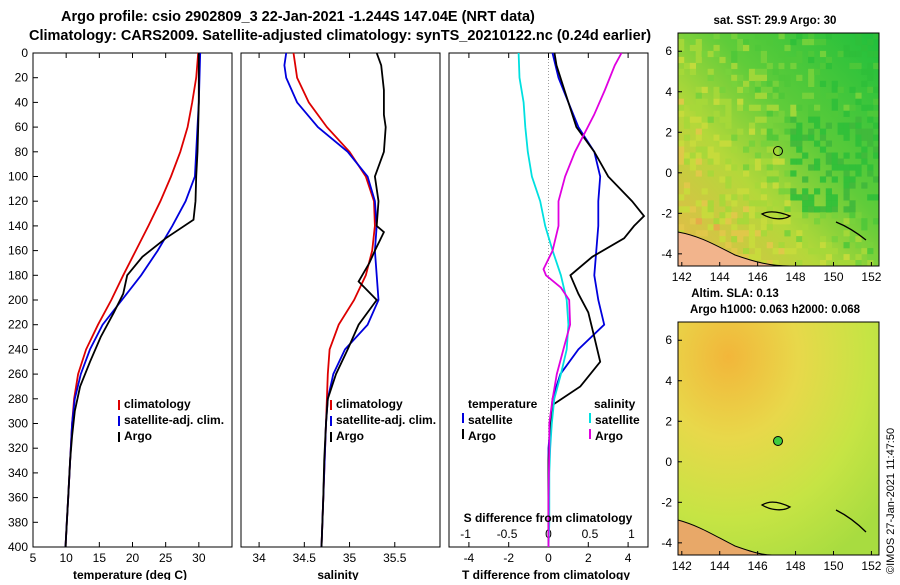 This screenshot has height=585, width=900. What do you see at coordinates (22, 102) in the screenshot?
I see `y-tick-label: 40` at bounding box center [22, 102].